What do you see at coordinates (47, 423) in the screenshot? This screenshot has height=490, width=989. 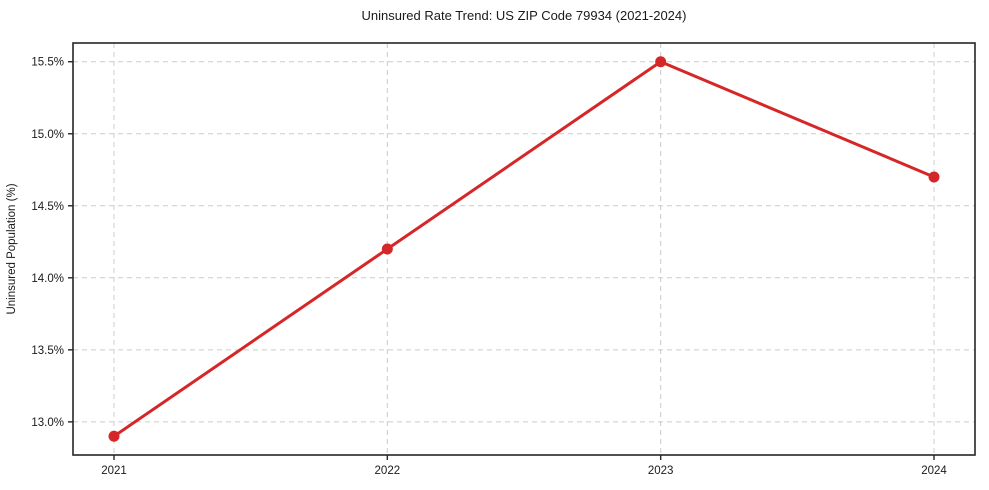 I see `y-tick-label: 13.0%` at bounding box center [47, 423].